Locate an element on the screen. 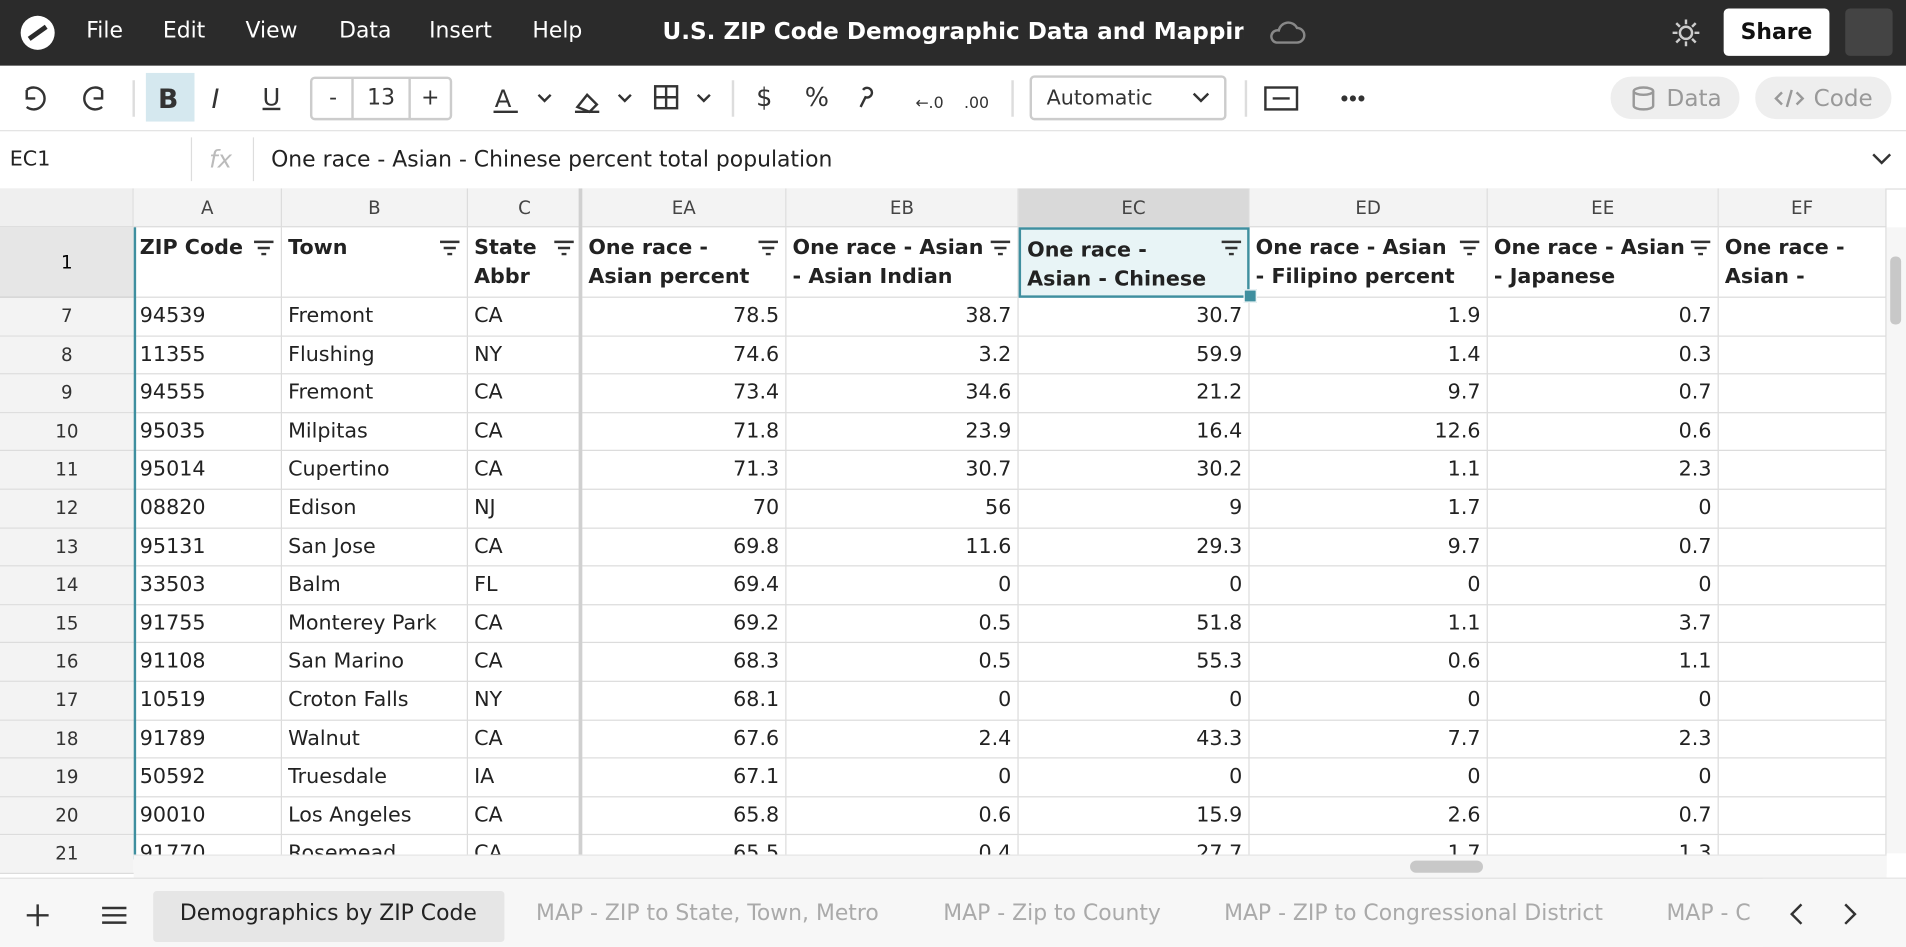 This screenshot has width=1906, height=947. menu-item: Help is located at coordinates (557, 31).